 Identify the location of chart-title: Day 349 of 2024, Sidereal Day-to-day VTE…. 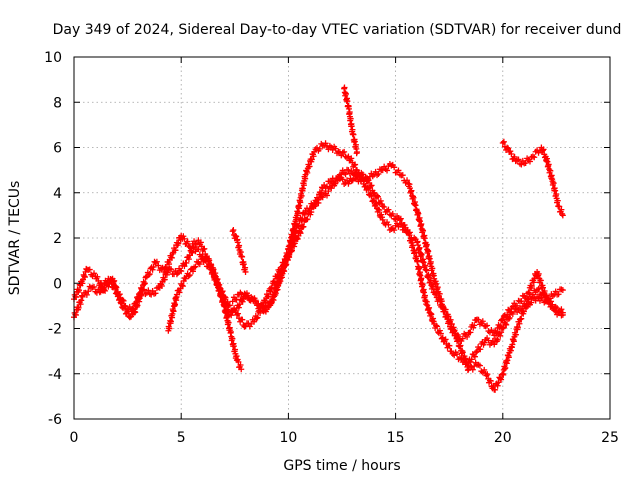
(337, 30).